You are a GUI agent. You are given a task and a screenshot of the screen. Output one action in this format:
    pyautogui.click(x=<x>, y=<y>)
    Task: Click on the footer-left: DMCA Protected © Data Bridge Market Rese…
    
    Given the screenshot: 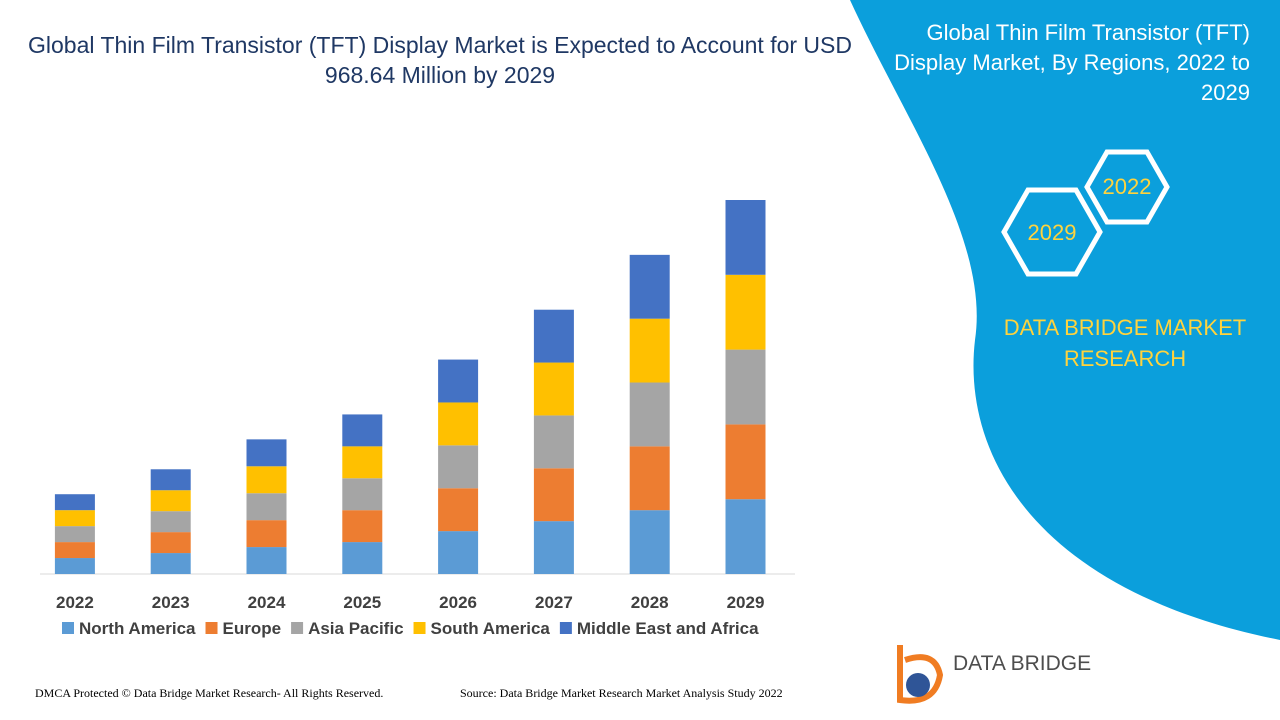 What is the action you would take?
    pyautogui.click(x=209, y=693)
    